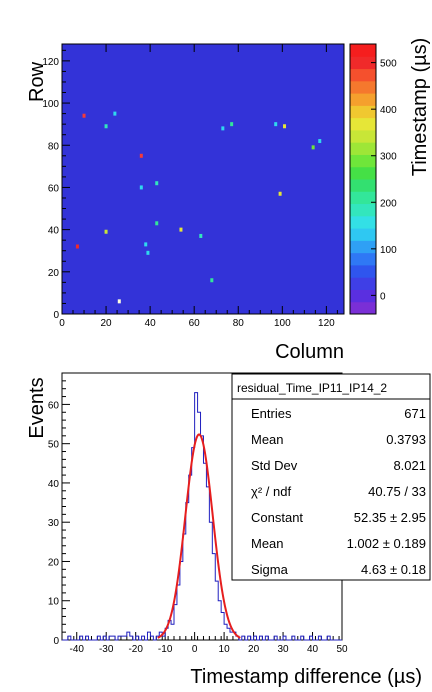 Image resolution: width=432 pixels, height=692 pixels. I want to click on hitmap-y-tick-label: 120, so click(50, 62).